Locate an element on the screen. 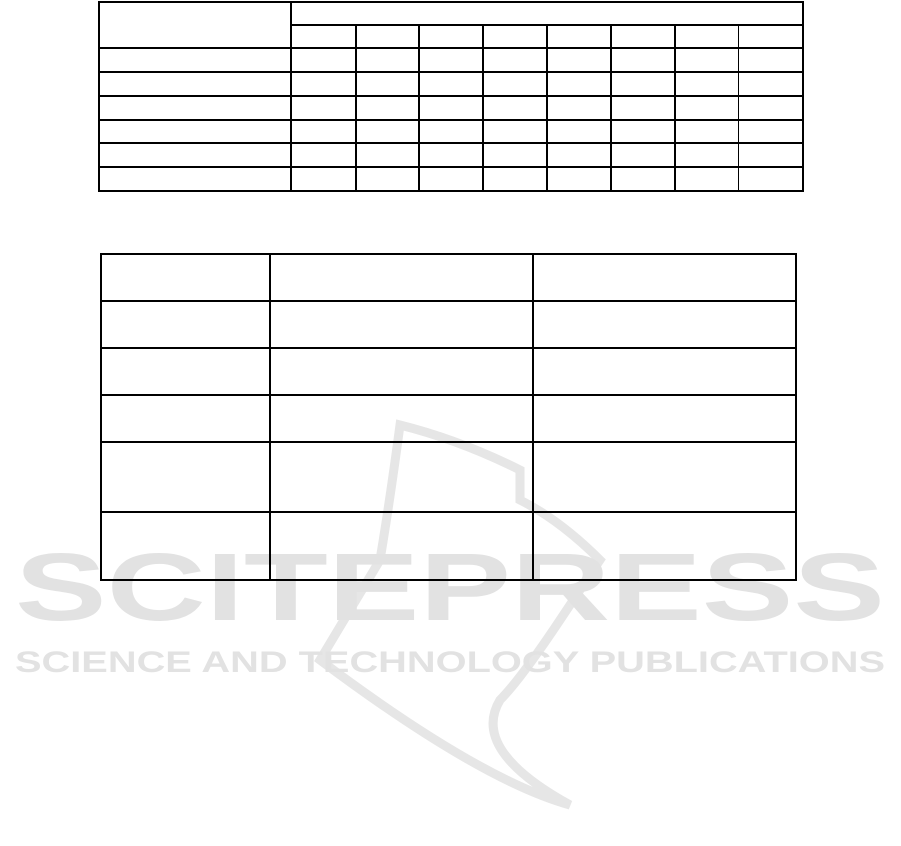 The image size is (901, 846). book-logo-icon is located at coordinates (460, 614).